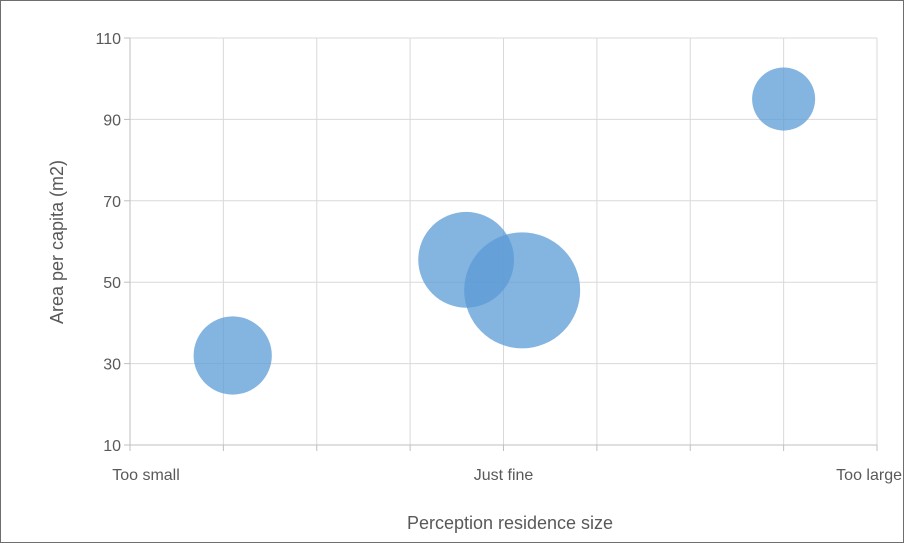  I want to click on x-tick-label: Just fine, so click(504, 475).